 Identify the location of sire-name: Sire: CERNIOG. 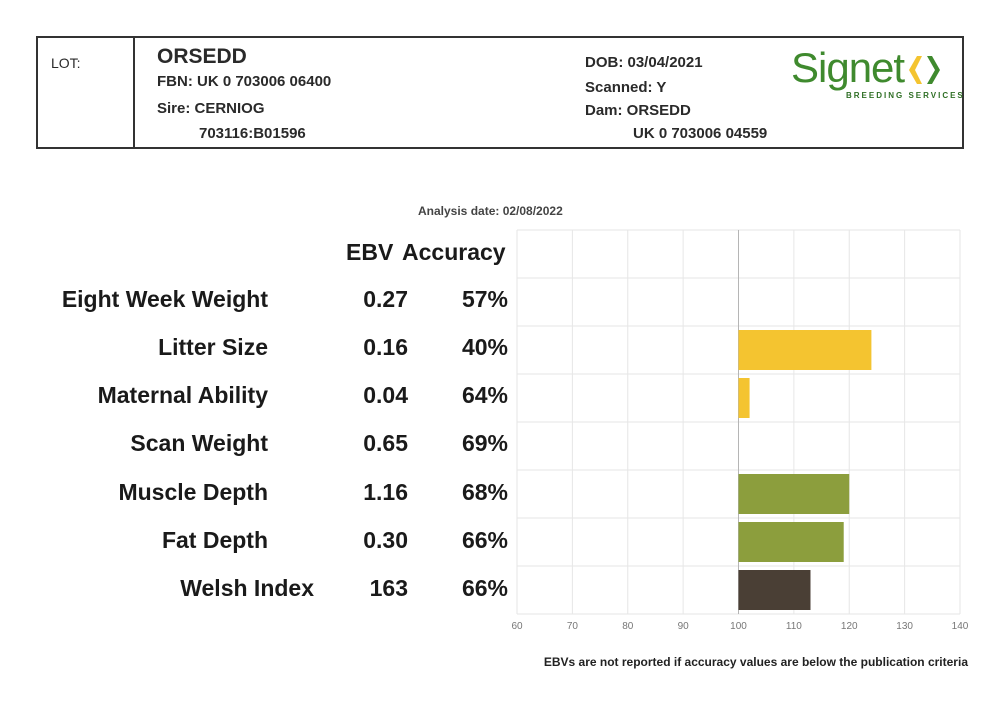
(211, 108).